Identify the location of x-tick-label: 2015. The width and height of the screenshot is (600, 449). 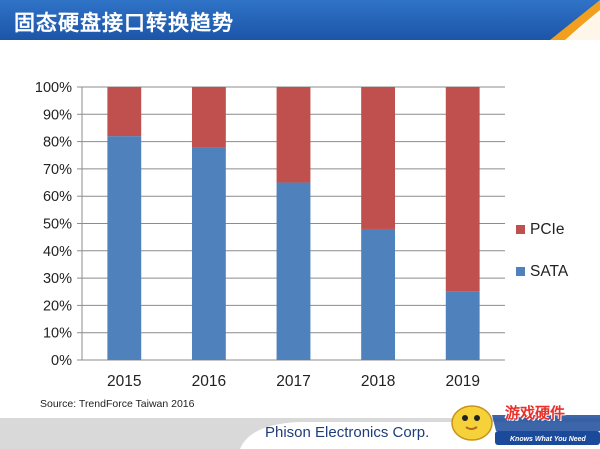
(124, 381).